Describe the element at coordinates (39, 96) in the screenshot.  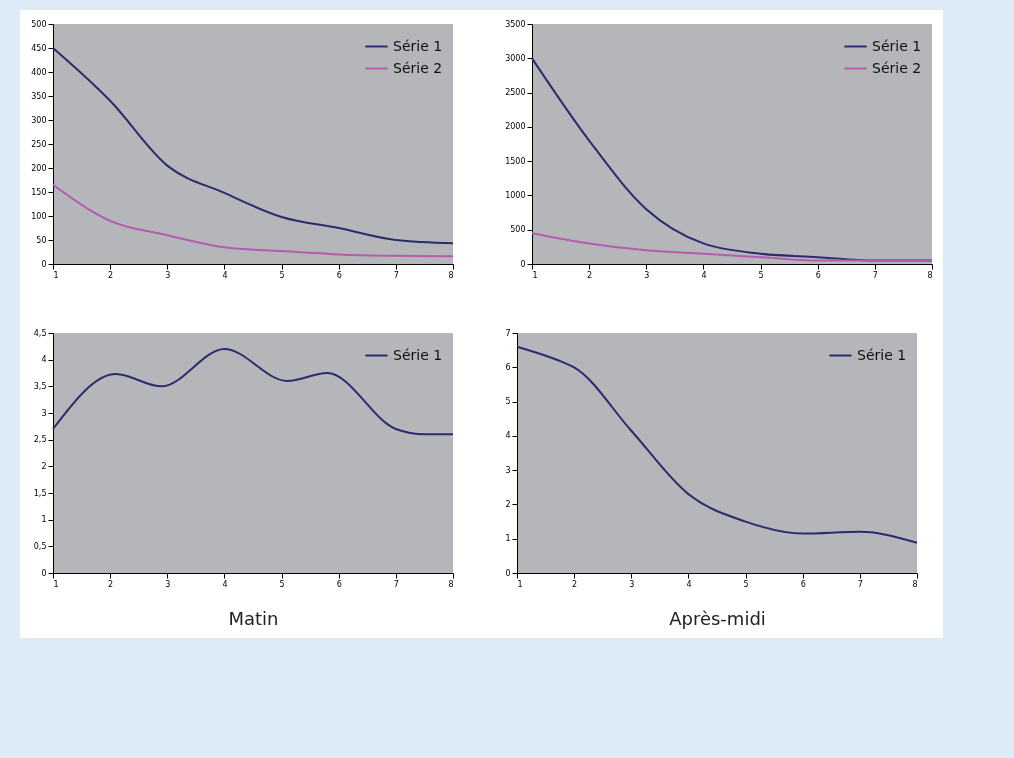
I see `y-tick-label: 350` at that location.